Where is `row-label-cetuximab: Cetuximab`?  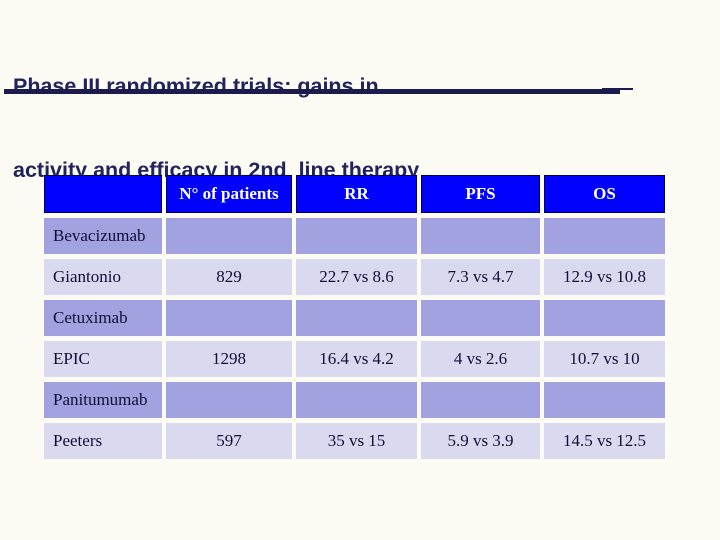 row-label-cetuximab: Cetuximab is located at coordinates (103, 318).